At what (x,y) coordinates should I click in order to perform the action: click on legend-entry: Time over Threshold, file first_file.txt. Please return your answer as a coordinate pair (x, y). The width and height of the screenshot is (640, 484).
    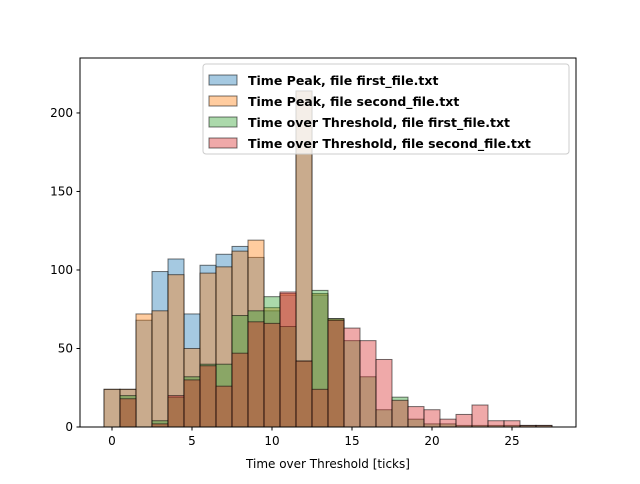
    Looking at the image, I should click on (379, 123).